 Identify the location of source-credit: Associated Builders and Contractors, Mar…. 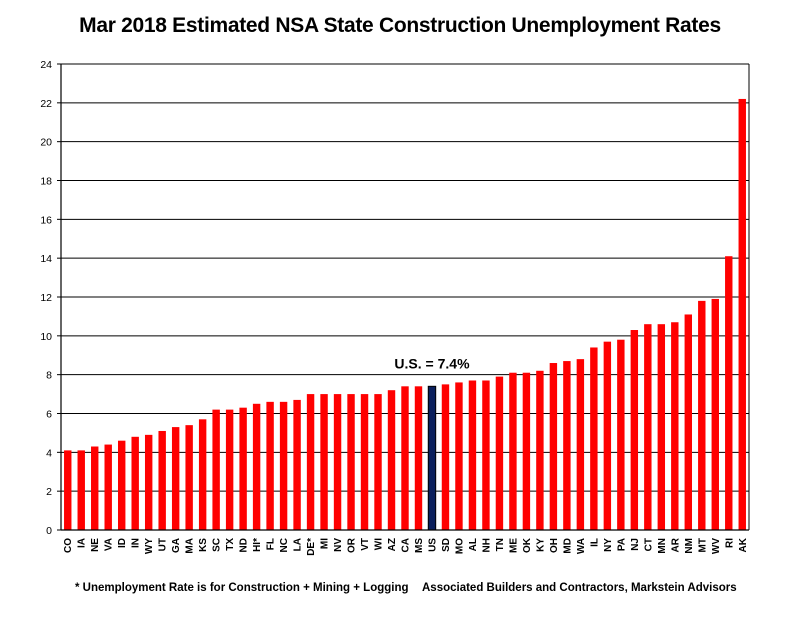
(579, 588).